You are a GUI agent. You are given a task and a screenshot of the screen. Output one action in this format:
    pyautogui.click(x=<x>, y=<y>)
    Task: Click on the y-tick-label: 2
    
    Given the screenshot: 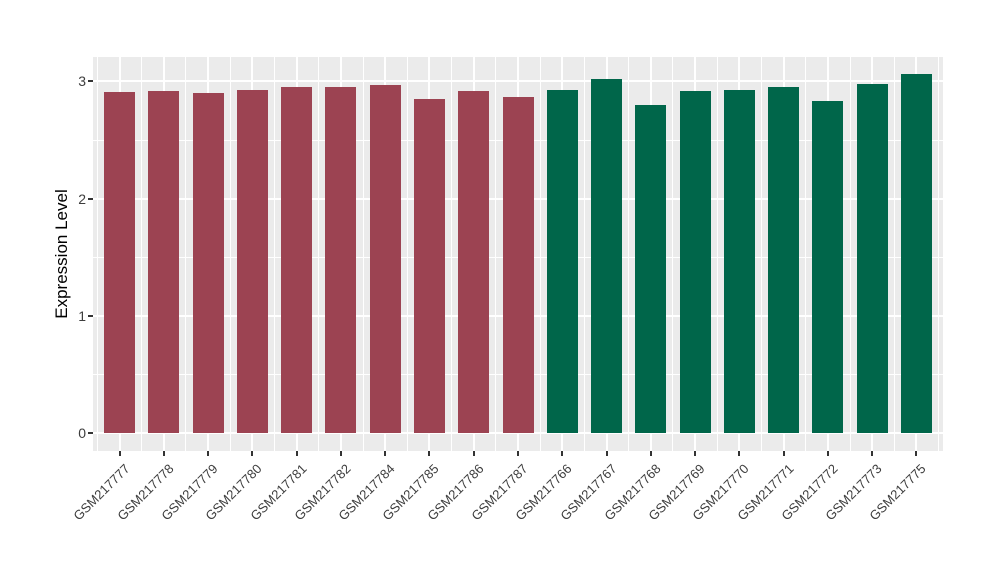 What is the action you would take?
    pyautogui.click(x=82, y=198)
    